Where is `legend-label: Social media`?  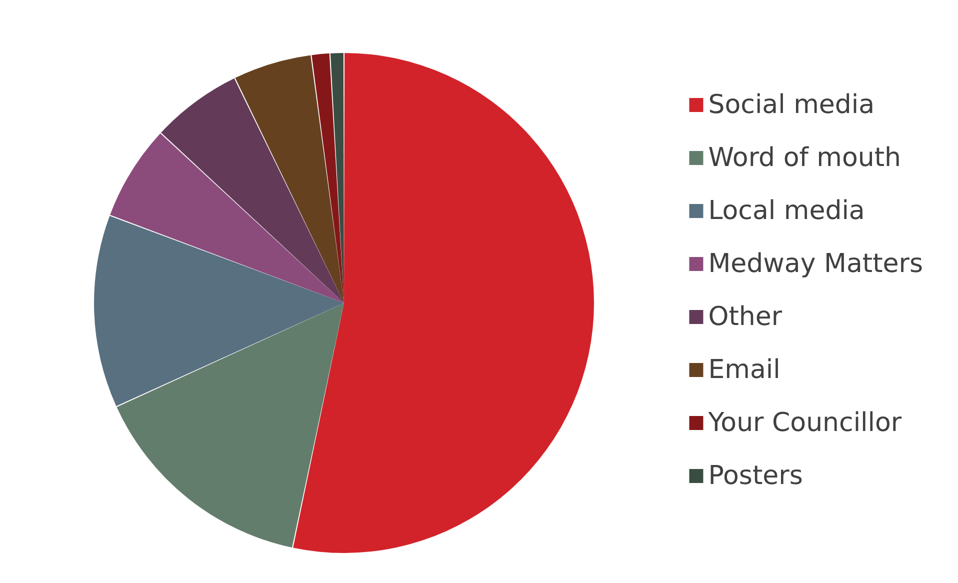 legend-label: Social media is located at coordinates (791, 105).